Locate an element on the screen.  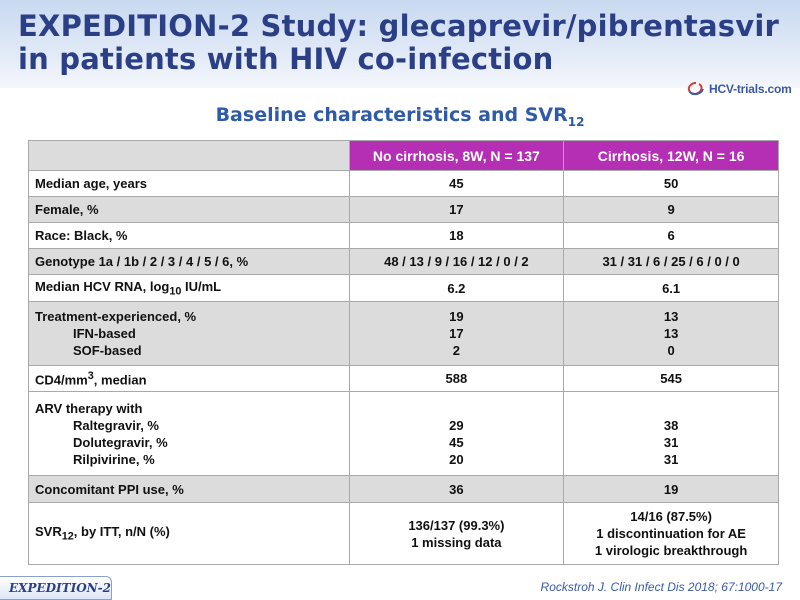
slide-subtitle: Baseline characteristics and SVR12 is located at coordinates (400, 116).